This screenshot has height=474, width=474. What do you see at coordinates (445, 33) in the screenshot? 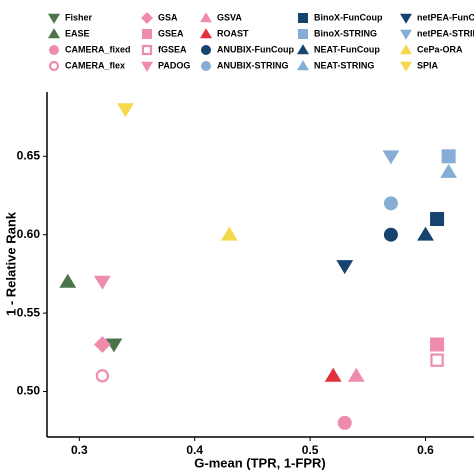
I see `legend-label: netPEA-STRING` at bounding box center [445, 33].